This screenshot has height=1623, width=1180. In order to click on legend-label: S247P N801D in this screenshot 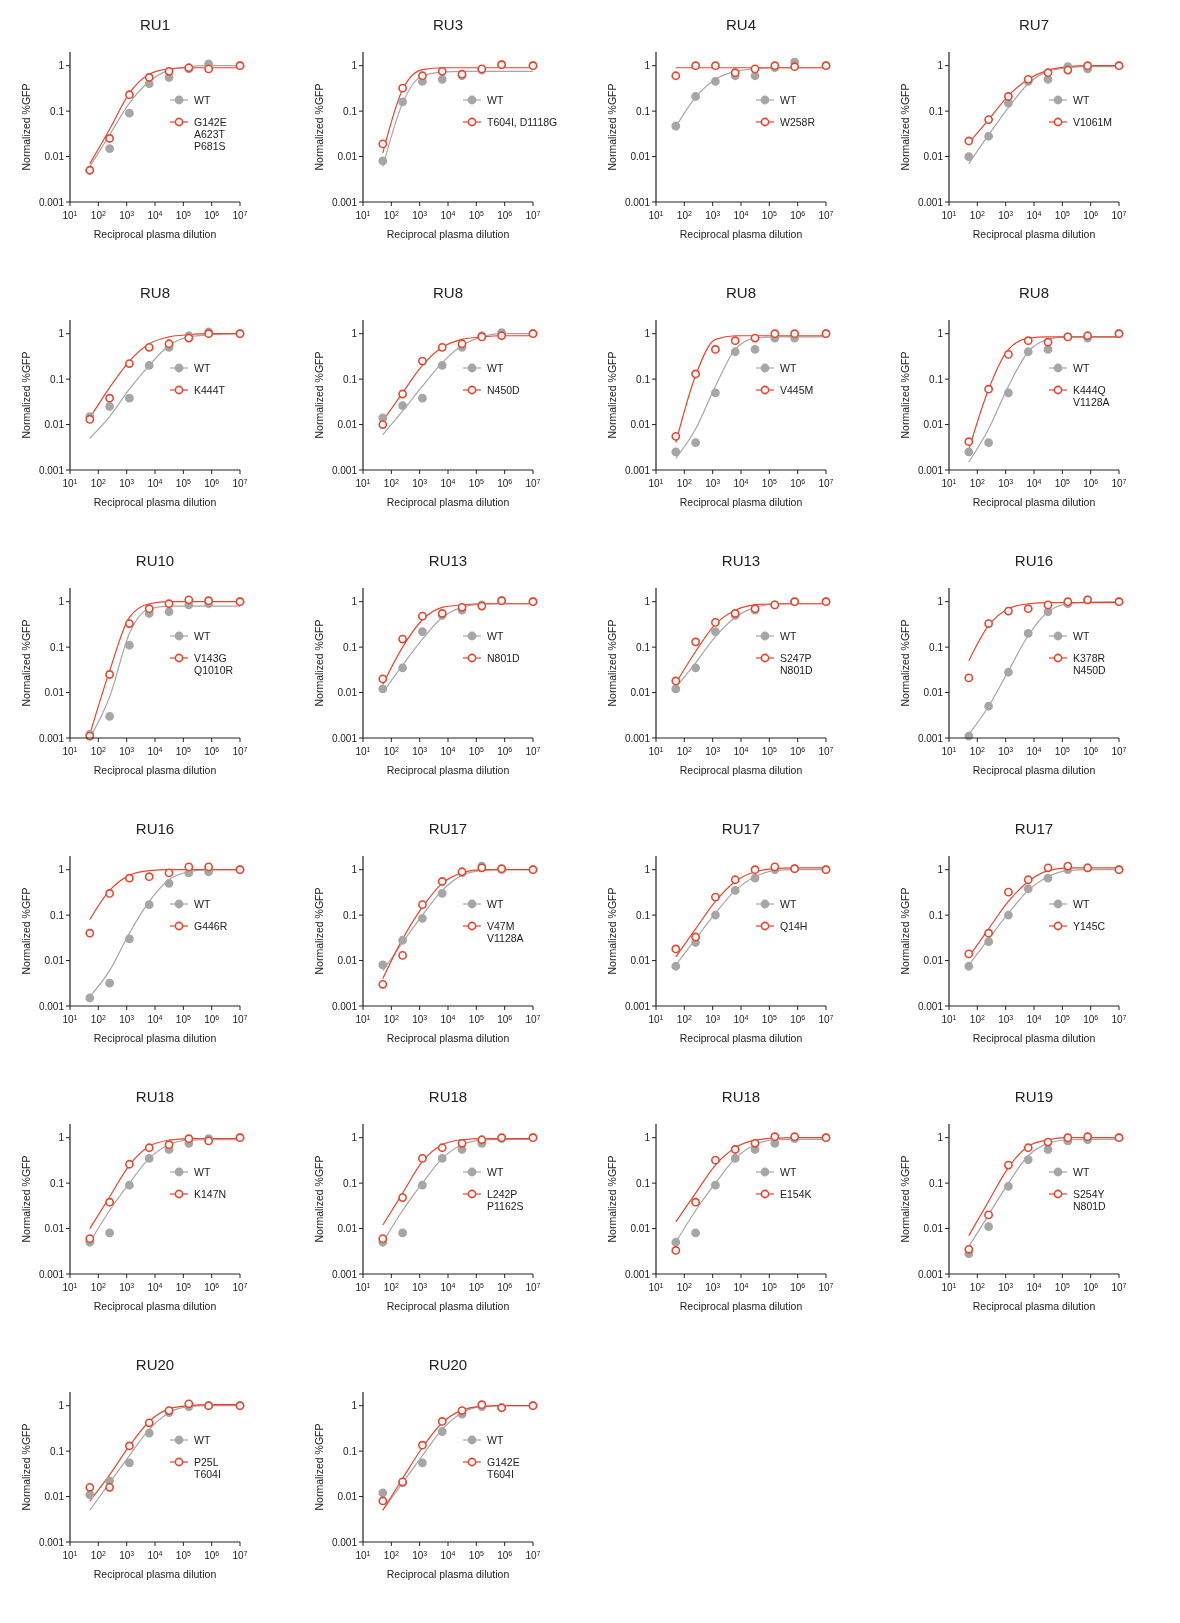, I will do `click(797, 663)`.